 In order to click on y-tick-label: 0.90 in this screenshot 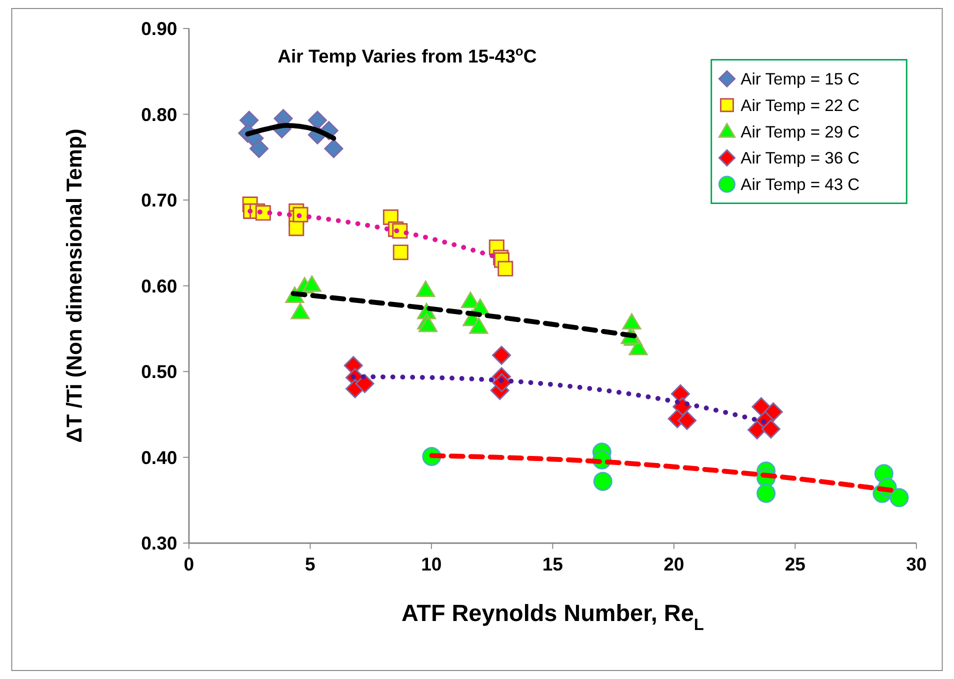, I will do `click(159, 28)`.